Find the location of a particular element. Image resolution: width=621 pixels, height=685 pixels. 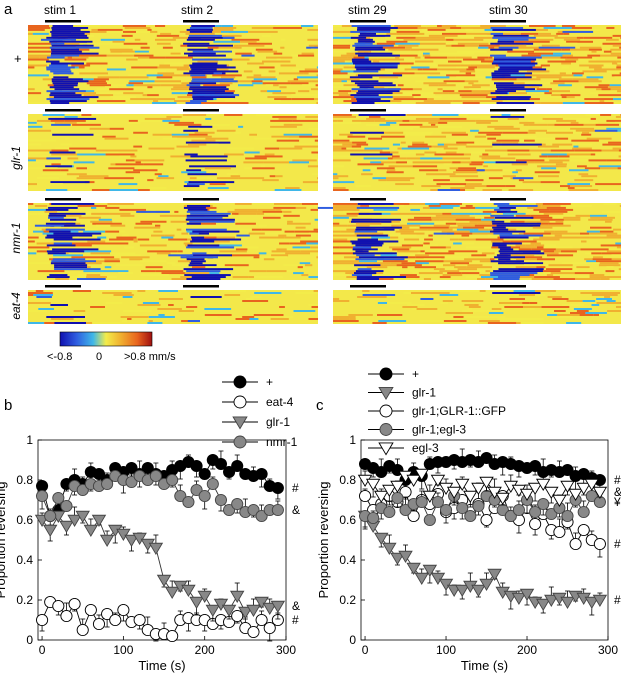

series-line is located at coordinates (160, 564).